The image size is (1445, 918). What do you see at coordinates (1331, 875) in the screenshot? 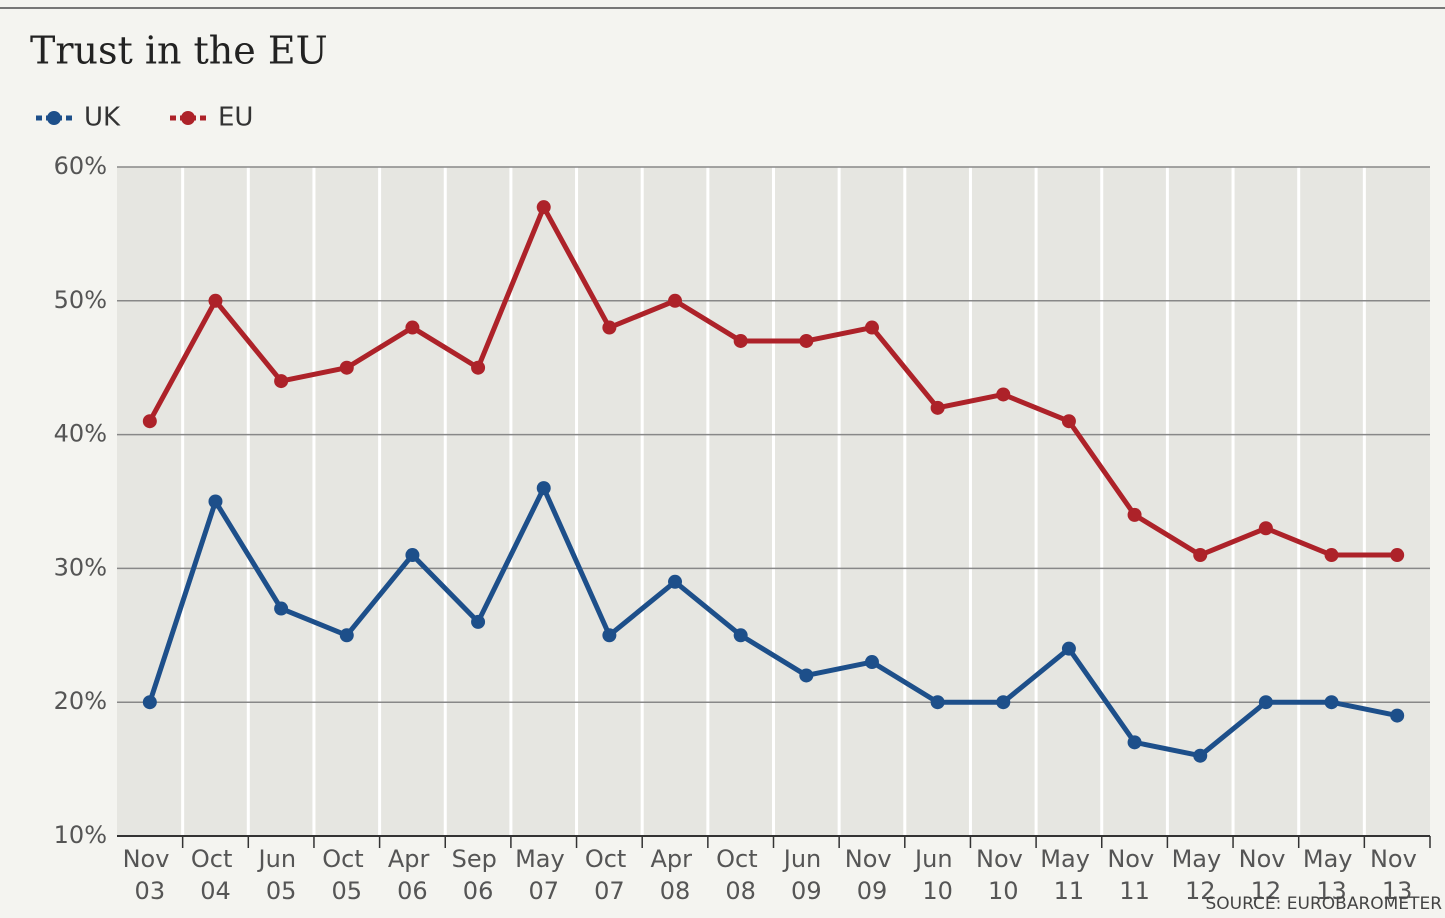
I see `x-tick-label: May 13` at bounding box center [1331, 875].